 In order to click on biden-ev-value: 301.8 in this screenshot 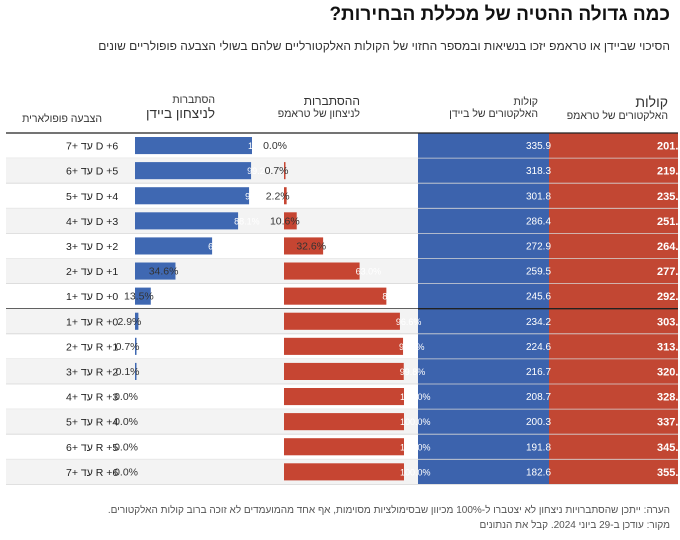, I will do `click(538, 196)`.